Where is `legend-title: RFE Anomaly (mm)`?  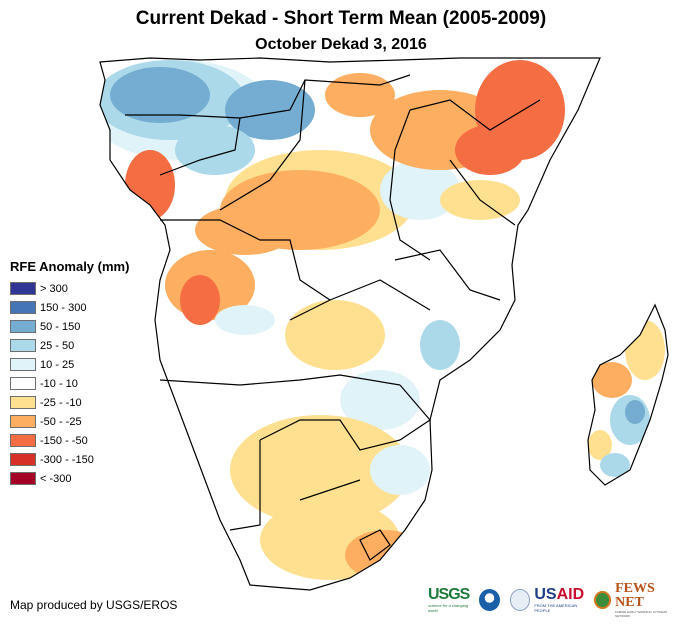
legend-title: RFE Anomaly (mm) is located at coordinates (70, 266).